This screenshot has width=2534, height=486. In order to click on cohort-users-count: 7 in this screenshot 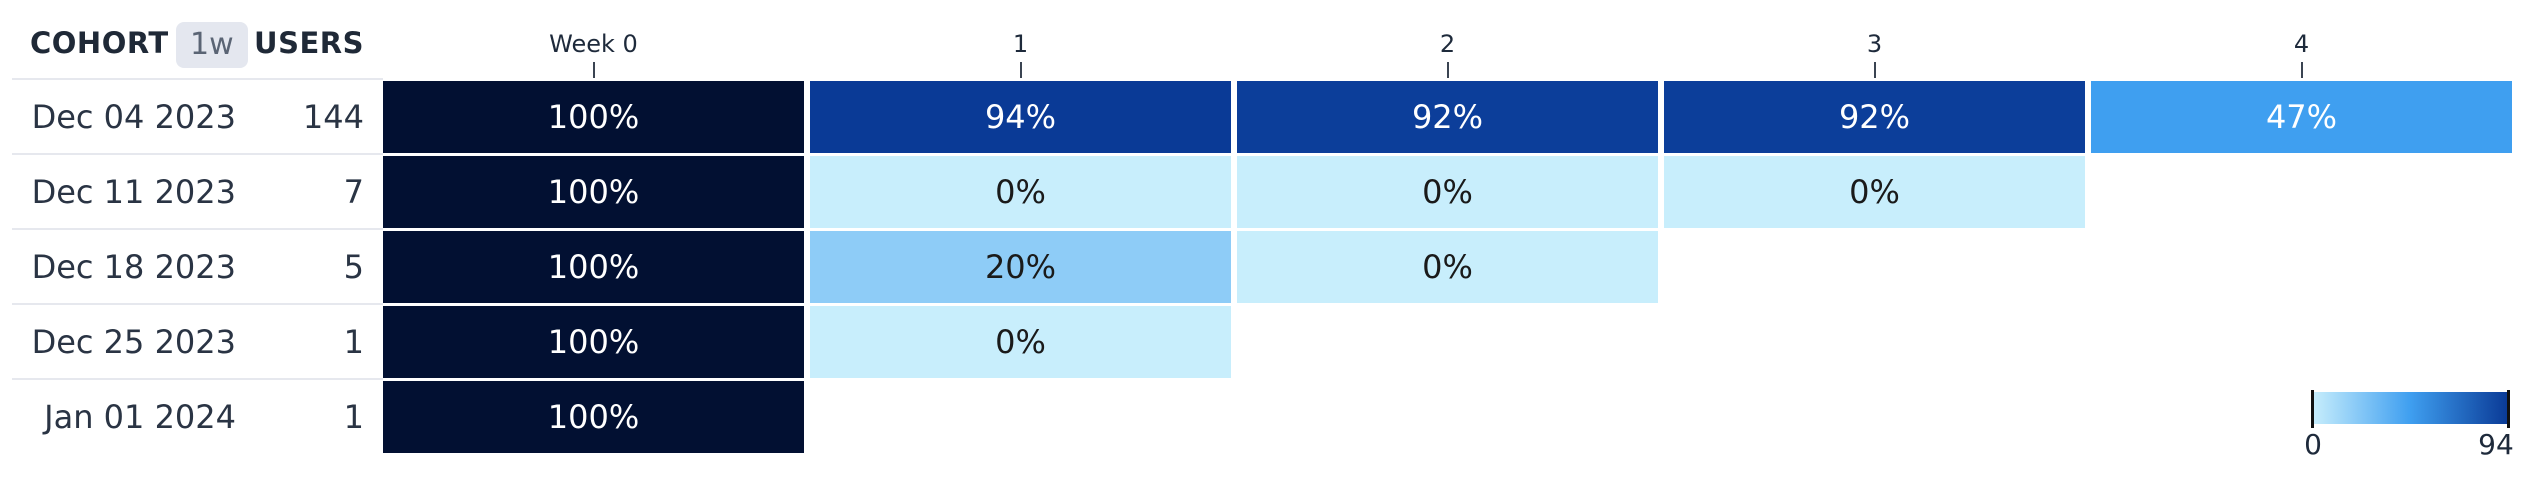, I will do `click(353, 192)`.